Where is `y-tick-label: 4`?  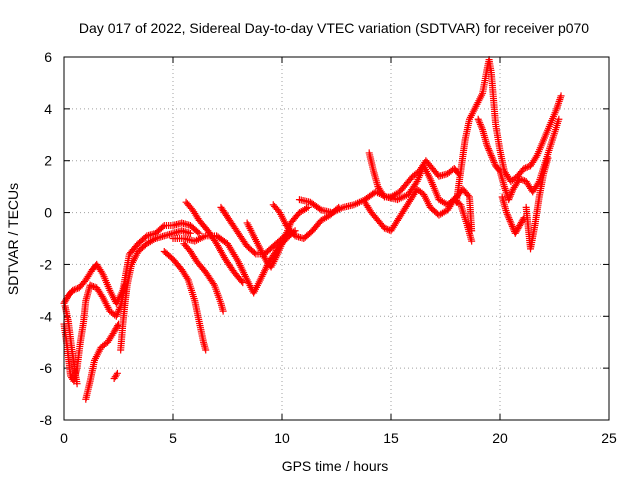
y-tick-label: 4 is located at coordinates (48, 109).